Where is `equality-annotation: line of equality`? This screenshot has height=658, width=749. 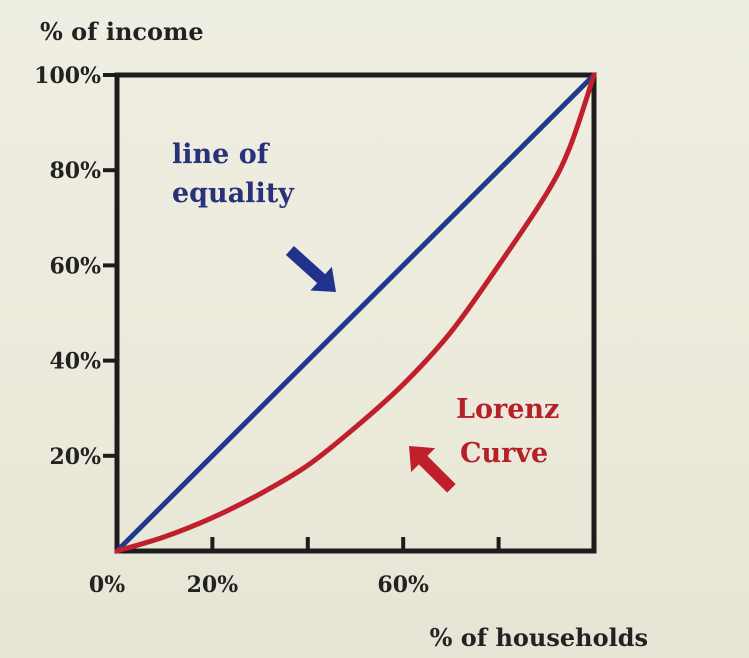
equality-annotation: line of equality is located at coordinates (254, 215).